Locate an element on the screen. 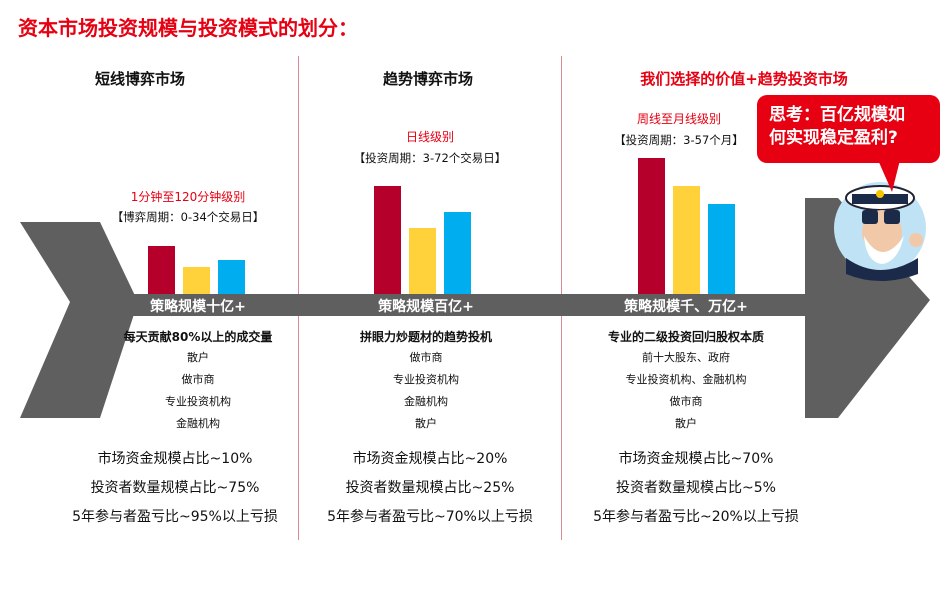 The width and height of the screenshot is (949, 599). stat-item: 5年参与者盈亏比~20%以上亏损 is located at coordinates (696, 517).